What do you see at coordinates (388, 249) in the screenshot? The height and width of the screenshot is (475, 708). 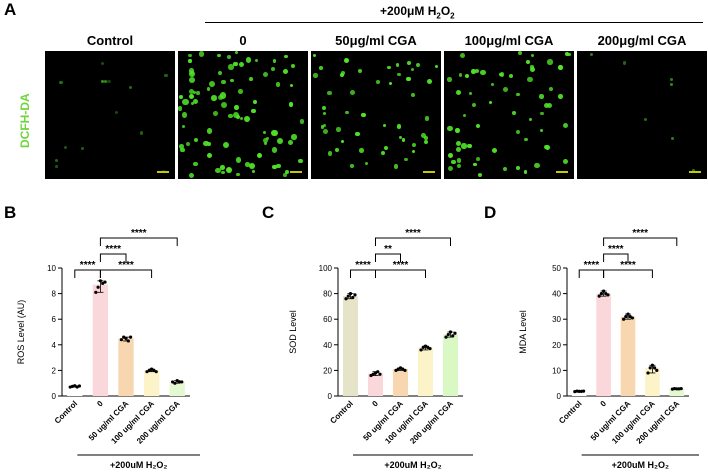 I see `significance-label: **` at bounding box center [388, 249].